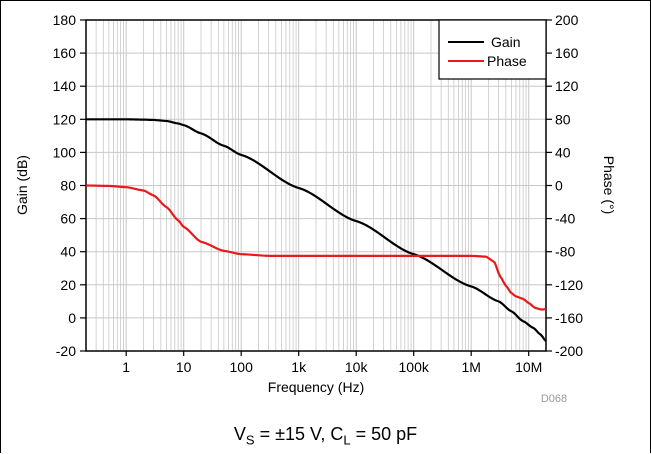 The image size is (651, 454). I want to click on left-tick-label: 140, so click(65, 86).